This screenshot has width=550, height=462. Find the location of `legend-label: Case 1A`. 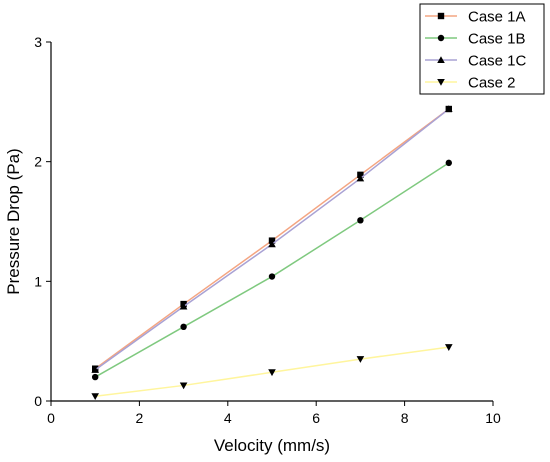

legend-label: Case 1A is located at coordinates (497, 17).